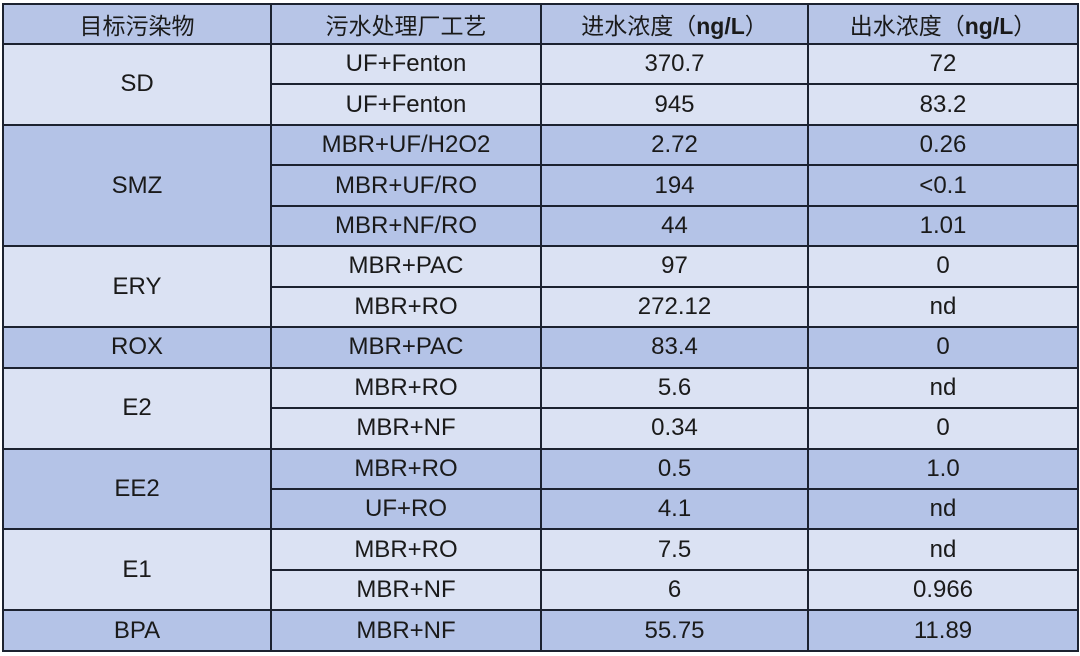  What do you see at coordinates (943, 185) in the screenshot?
I see `effluent-cell: <0.1` at bounding box center [943, 185].